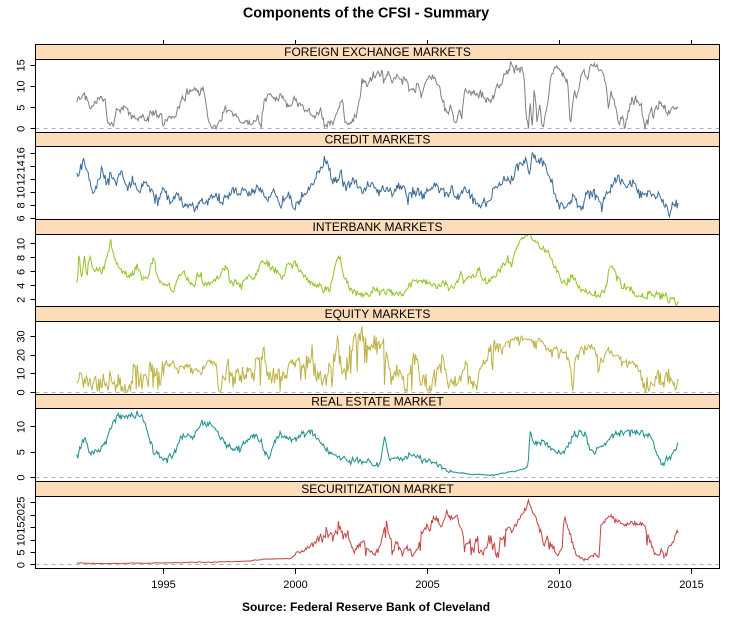 Image resolution: width=732 pixels, height=625 pixels. What do you see at coordinates (691, 585) in the screenshot?
I see `svg-text: 2015` at bounding box center [691, 585].